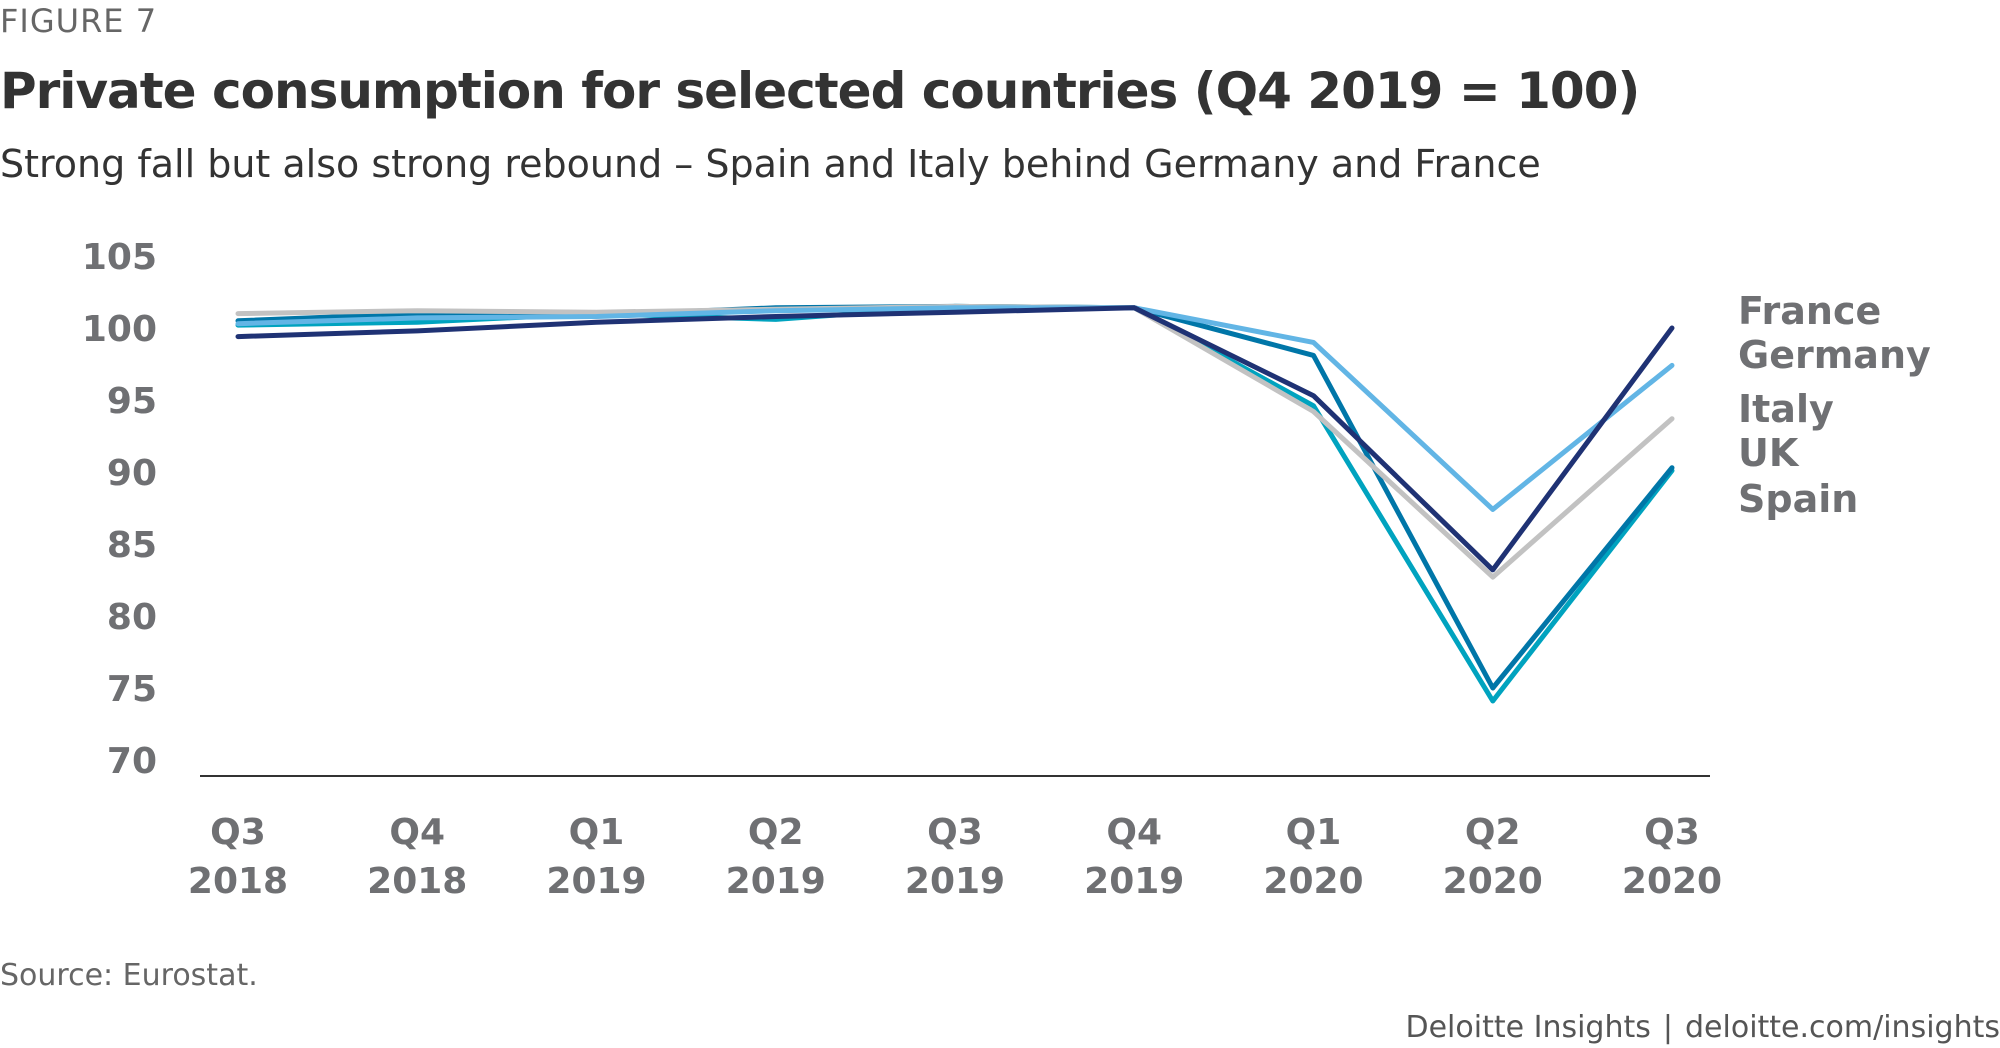  Describe the element at coordinates (1769, 453) in the screenshot. I see `legend-label-uk: UK` at that location.